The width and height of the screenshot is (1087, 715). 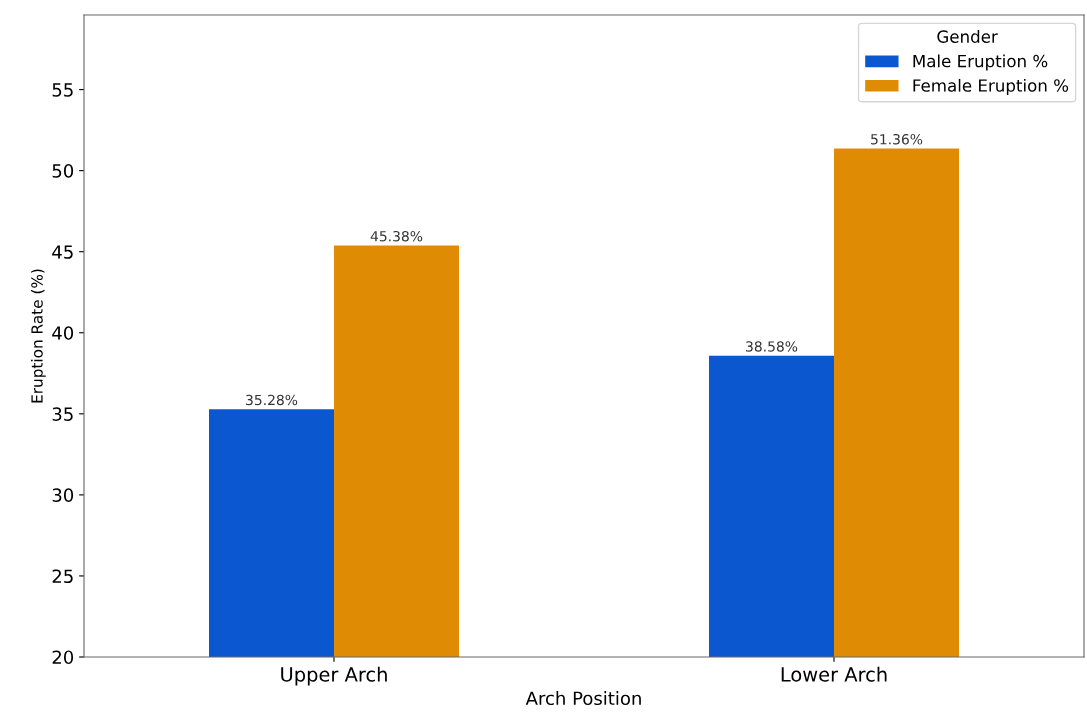 What do you see at coordinates (772, 346) in the screenshot?
I see `data-label: 38.58%` at bounding box center [772, 346].